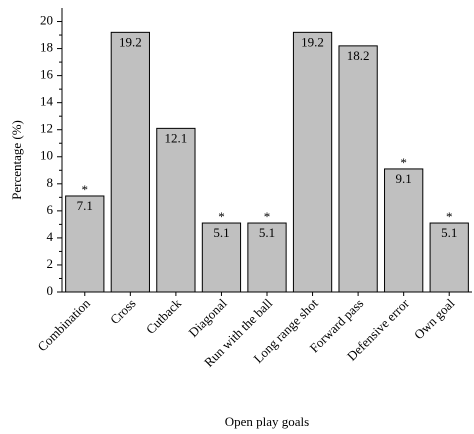  Describe the element at coordinates (164, 316) in the screenshot. I see `x-tick-label: Cutback` at that location.